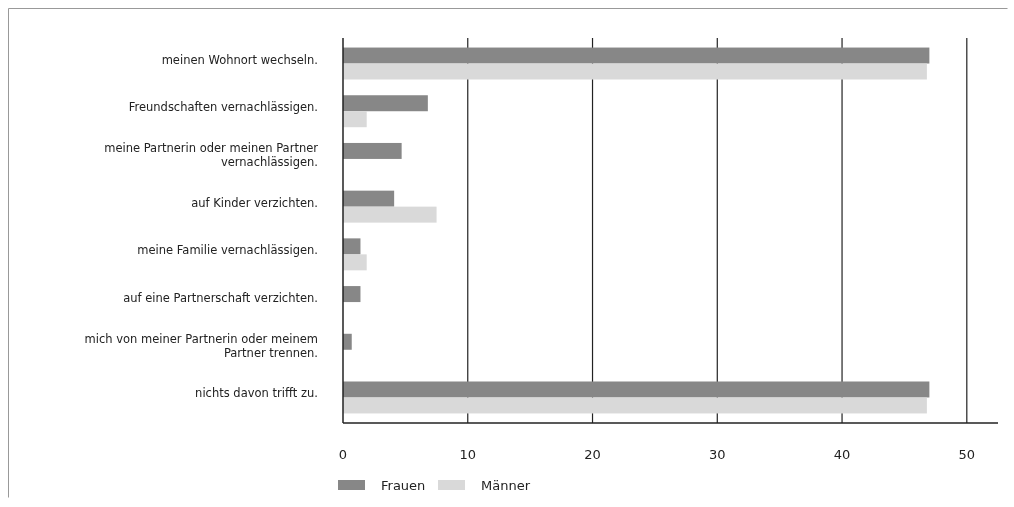 The height and width of the screenshot is (507, 1014). I want to click on y-tick-label: Freundschaften vernachlässigen., so click(223, 107).